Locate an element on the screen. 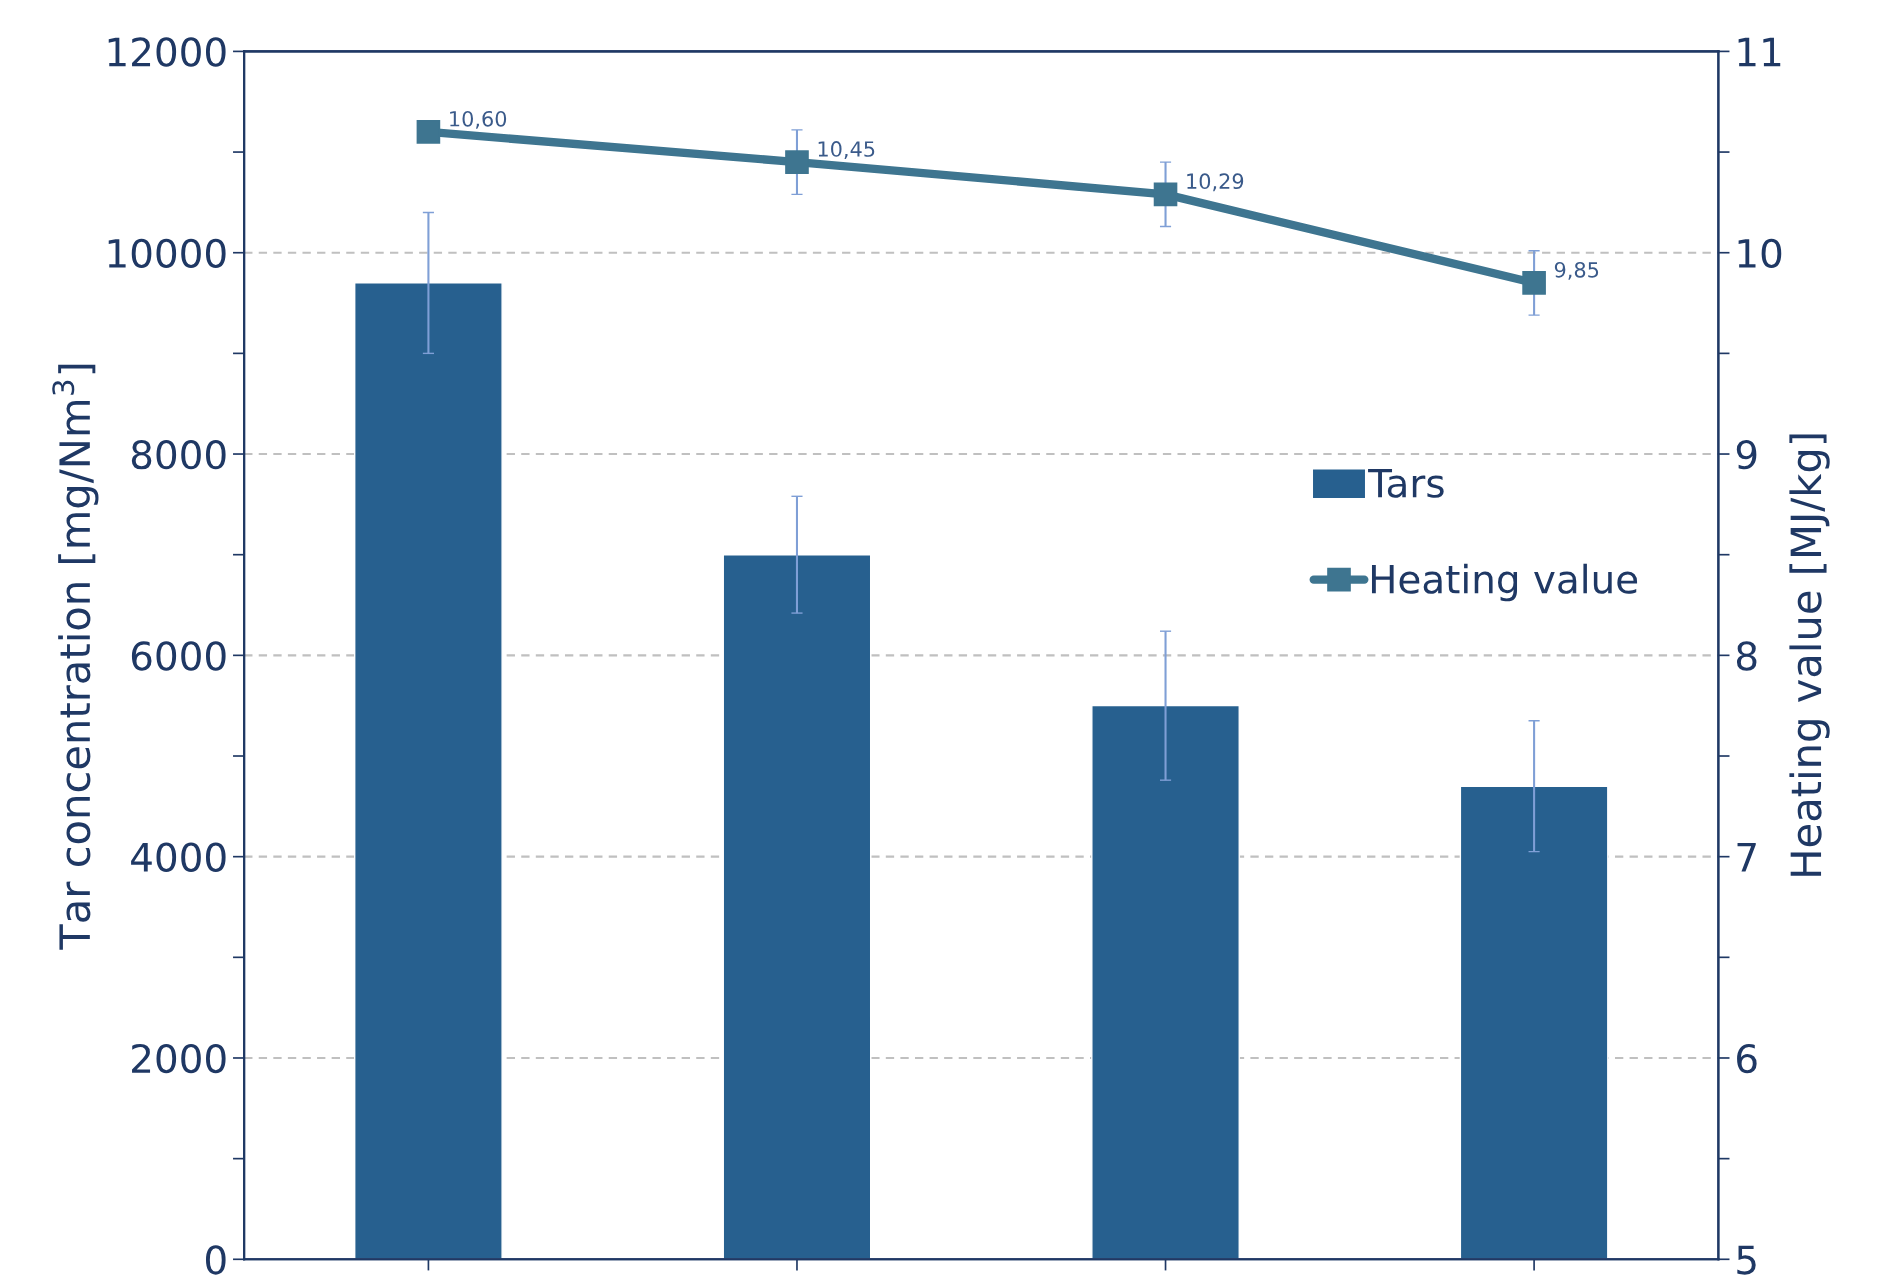 The image size is (1878, 1285). y-tick-label: 10000 is located at coordinates (167, 253).